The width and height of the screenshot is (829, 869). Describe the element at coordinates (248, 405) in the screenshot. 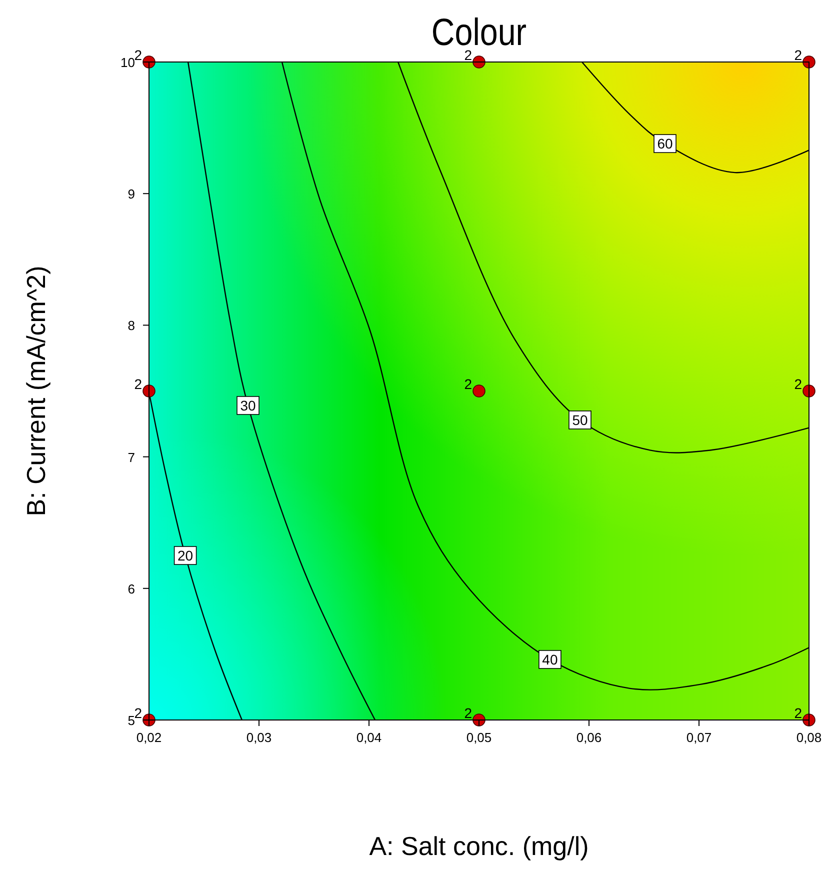

I see `series-label: 30` at that location.